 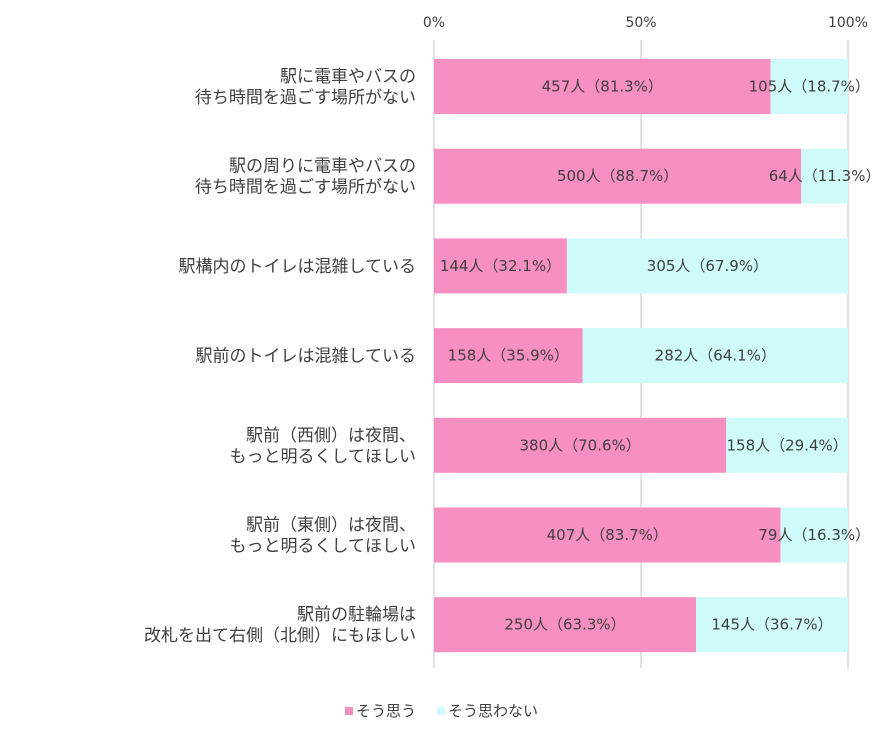 I want to click on data-label: 250人（63.3%）, so click(x=564, y=625).